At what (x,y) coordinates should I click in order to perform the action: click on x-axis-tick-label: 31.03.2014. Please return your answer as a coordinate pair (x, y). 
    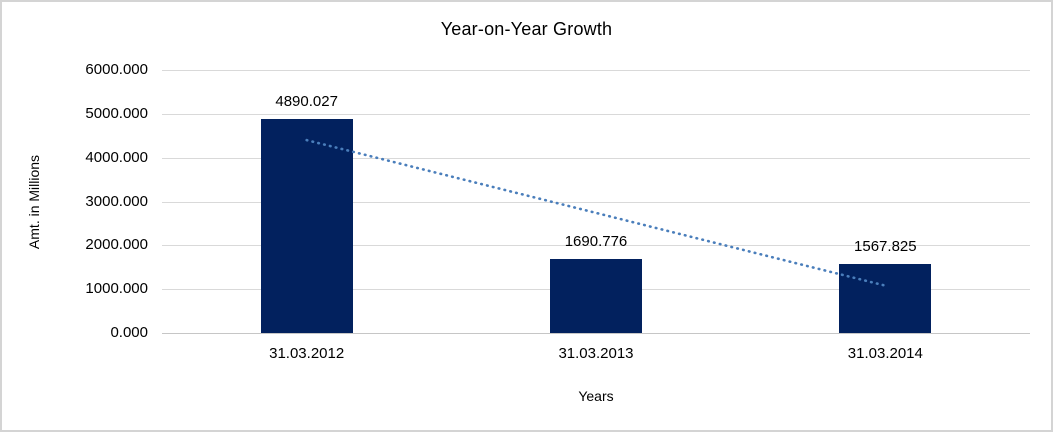
    Looking at the image, I should click on (885, 353).